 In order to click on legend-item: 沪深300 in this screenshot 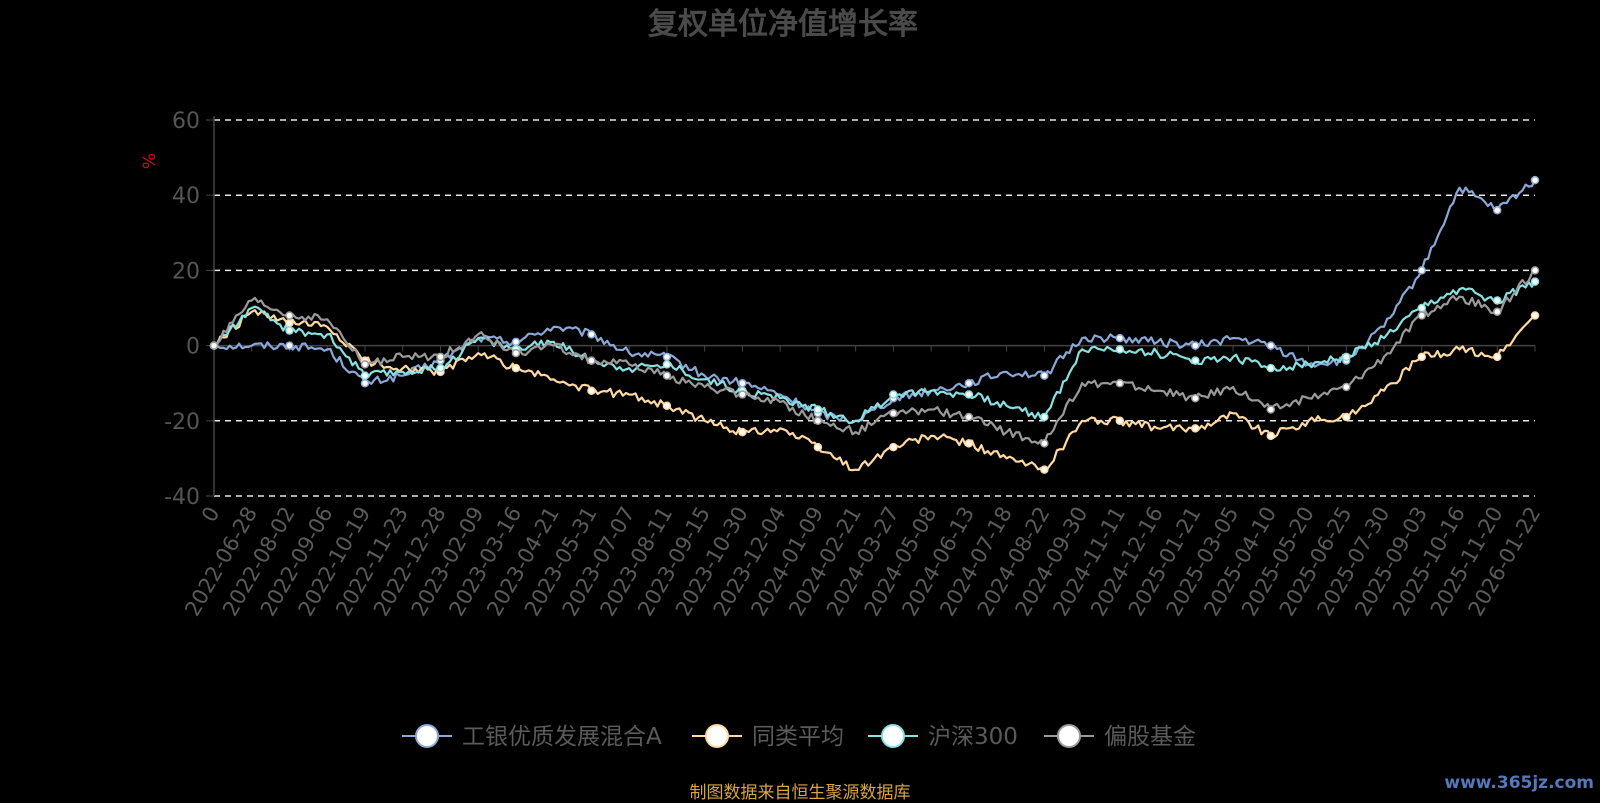, I will do `click(943, 737)`.